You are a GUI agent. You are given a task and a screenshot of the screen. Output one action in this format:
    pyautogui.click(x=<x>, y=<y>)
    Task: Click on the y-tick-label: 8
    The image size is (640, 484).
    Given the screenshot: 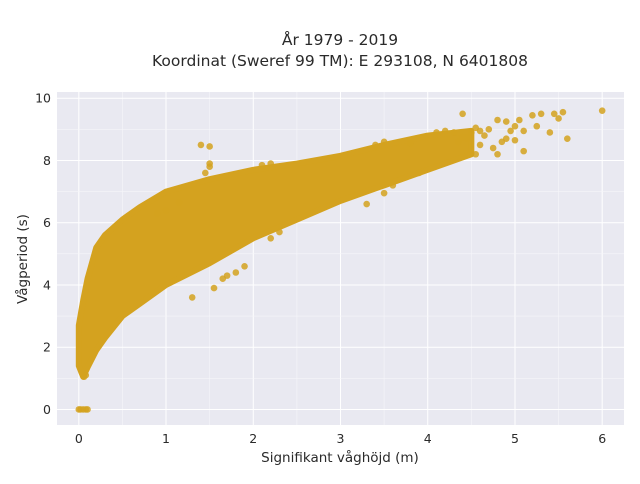 What is the action you would take?
    pyautogui.click(x=47, y=160)
    